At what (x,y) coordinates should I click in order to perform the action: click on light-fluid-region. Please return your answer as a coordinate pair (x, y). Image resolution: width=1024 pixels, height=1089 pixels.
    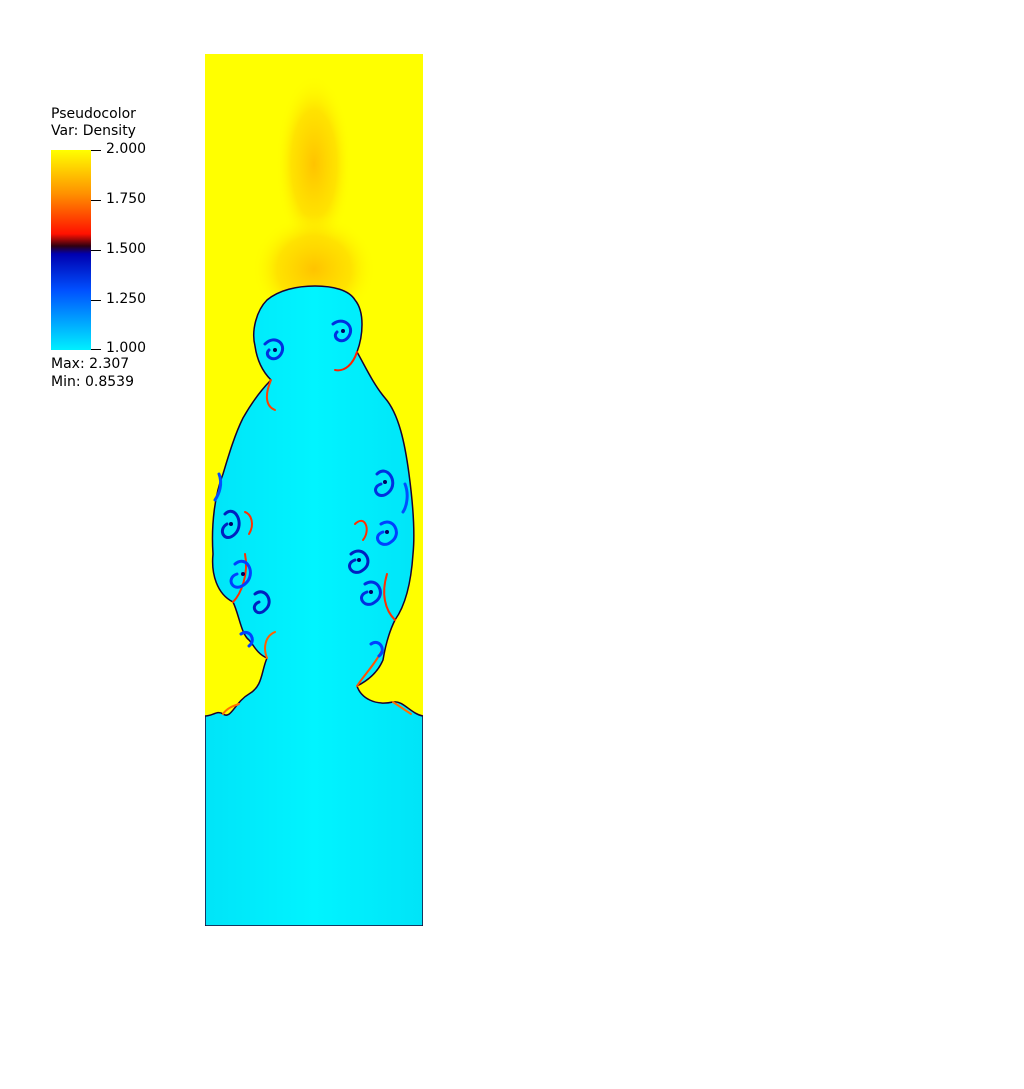
    Looking at the image, I should click on (314, 605).